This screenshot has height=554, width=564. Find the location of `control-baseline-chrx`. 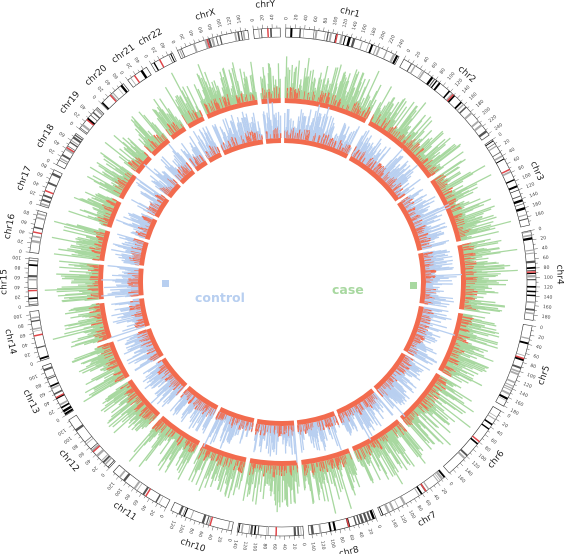

control-baseline-chrx is located at coordinates (243, 147).